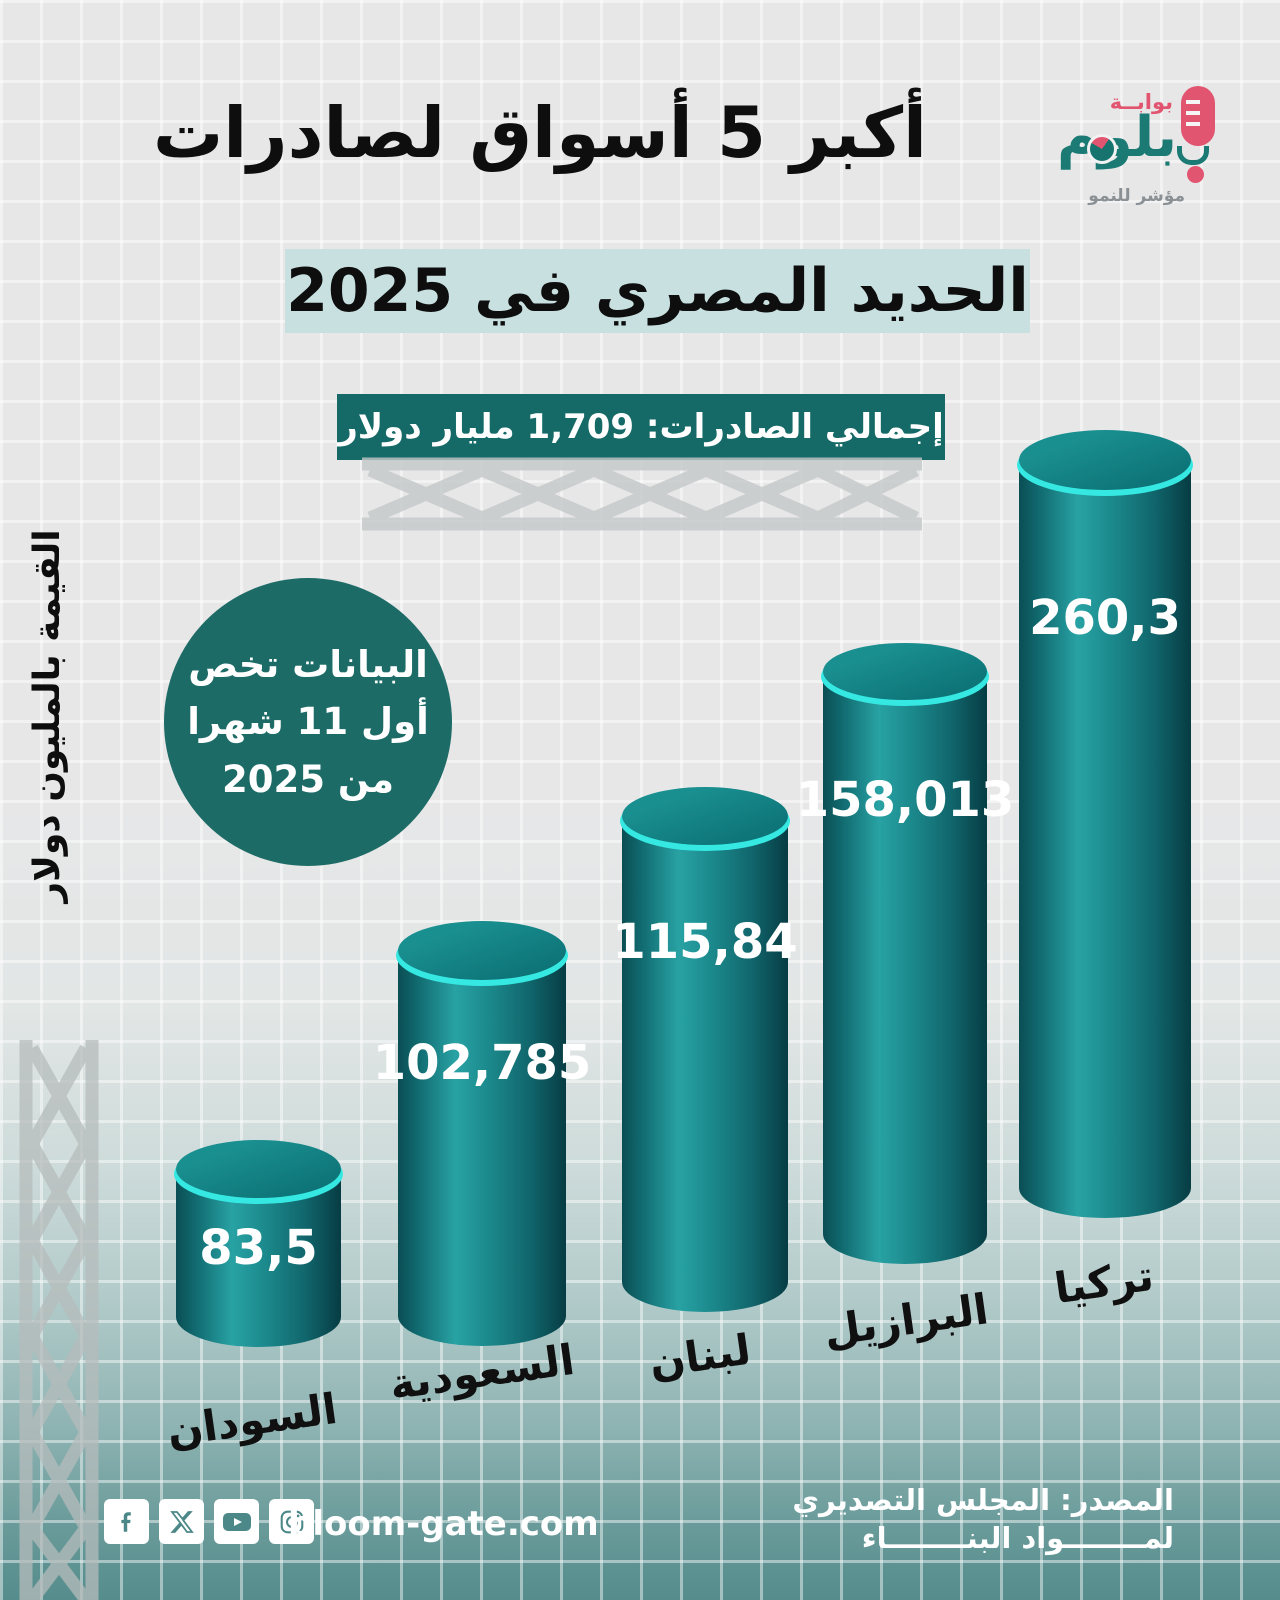 This screenshot has height=1600, width=1280. Describe the element at coordinates (905, 800) in the screenshot. I see `bar-value: 158,013` at that location.